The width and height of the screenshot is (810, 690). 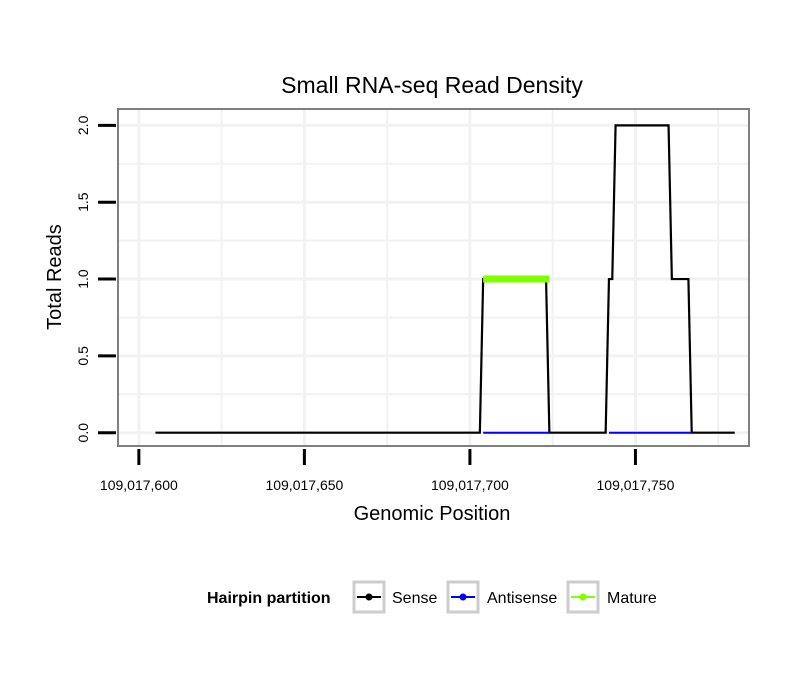 What do you see at coordinates (83, 279) in the screenshot?
I see `y-tick-label: 1.0` at bounding box center [83, 279].